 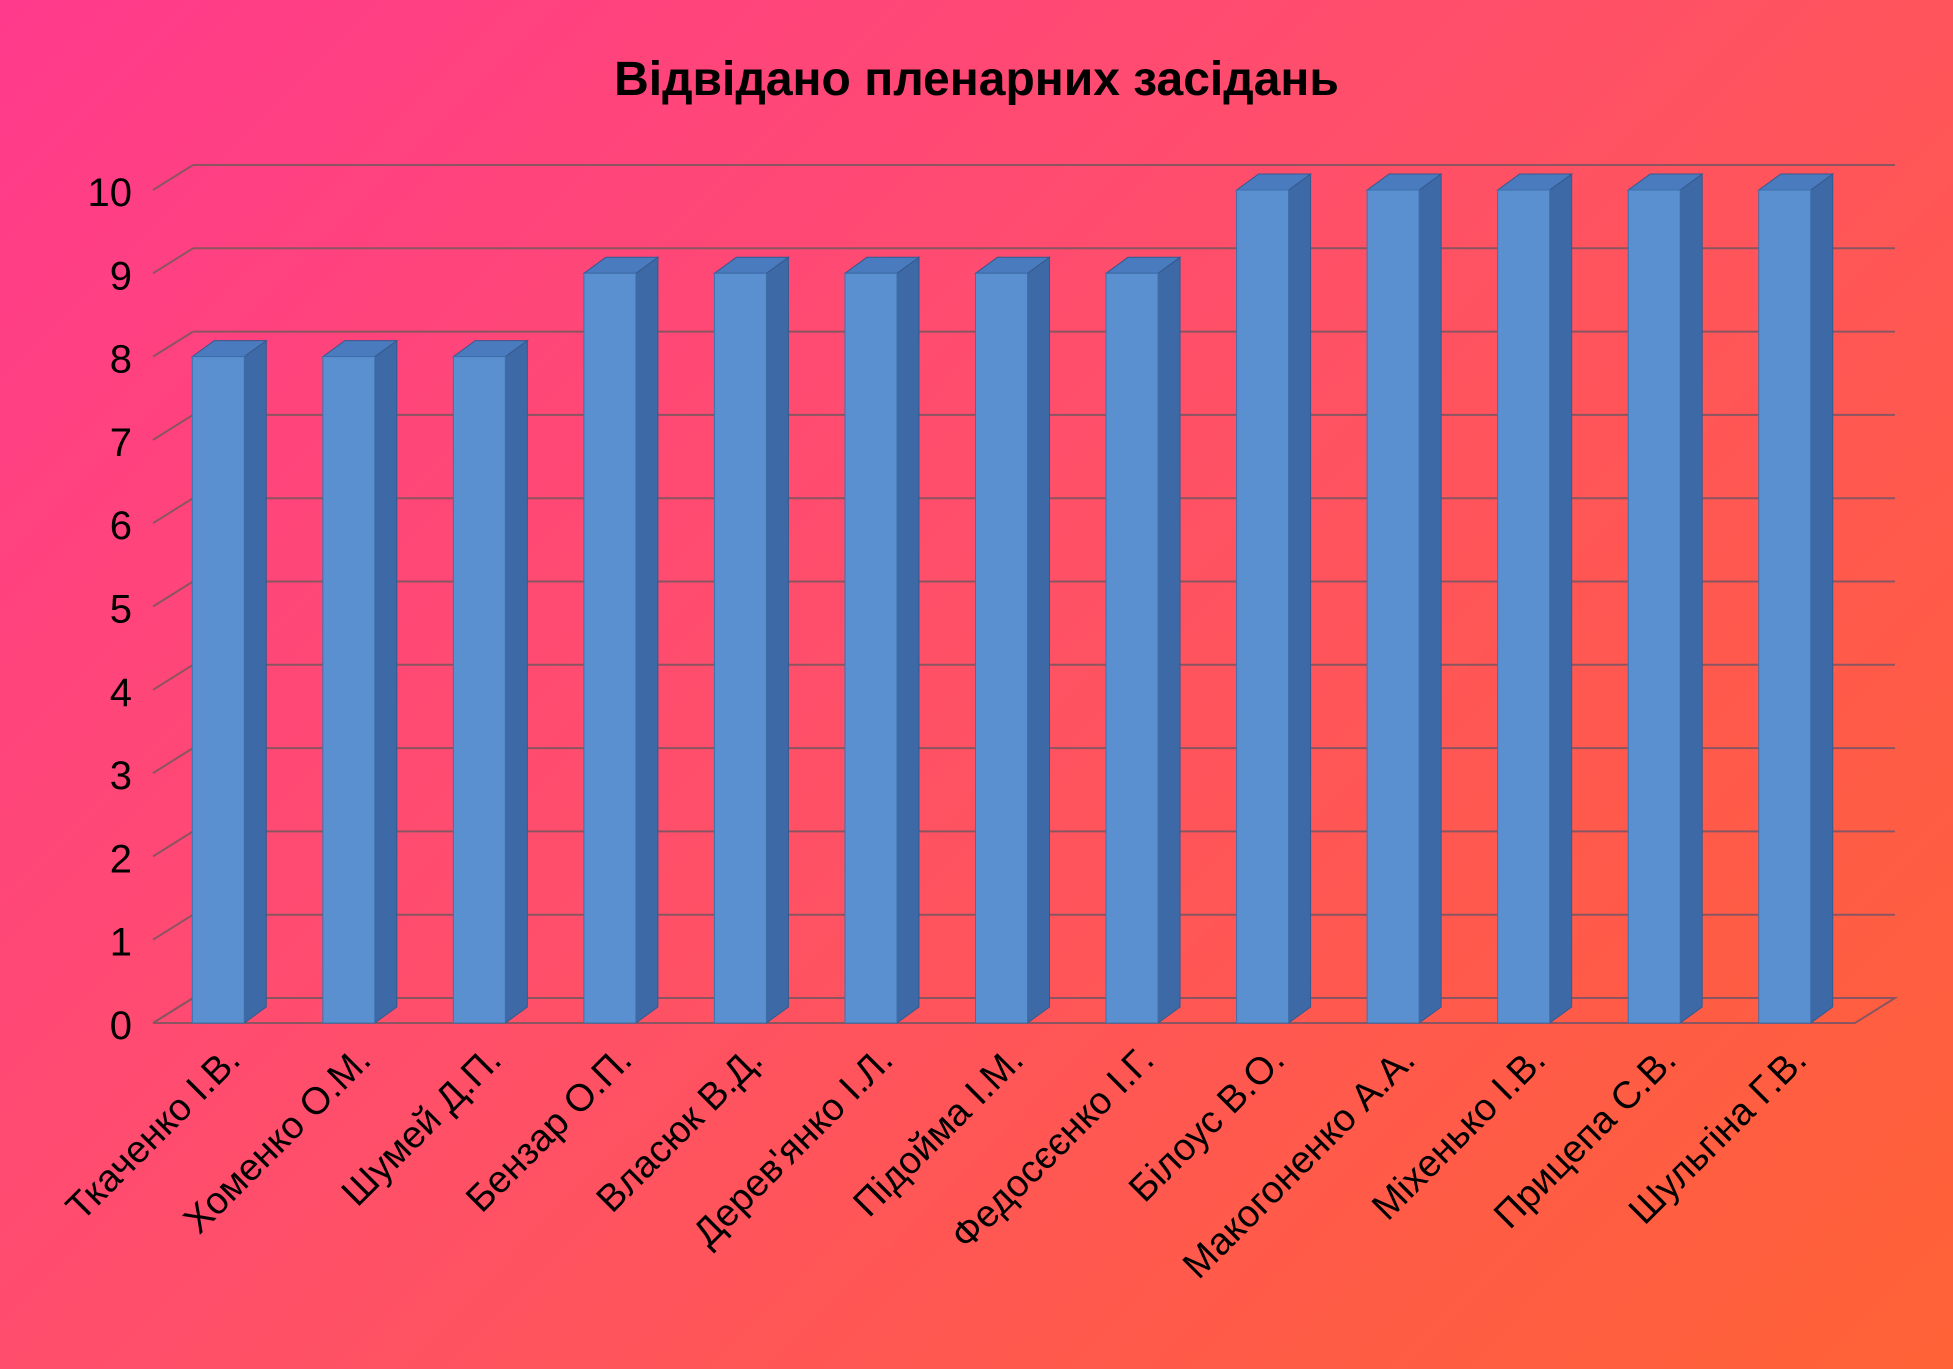 What do you see at coordinates (121, 776) in the screenshot?
I see `y-tick-label: 3` at bounding box center [121, 776].